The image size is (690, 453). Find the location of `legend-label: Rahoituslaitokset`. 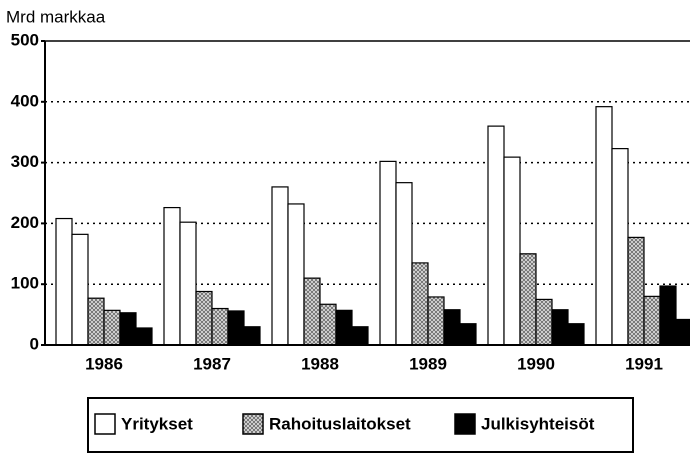

legend-label: Rahoituslaitokset is located at coordinates (340, 423).